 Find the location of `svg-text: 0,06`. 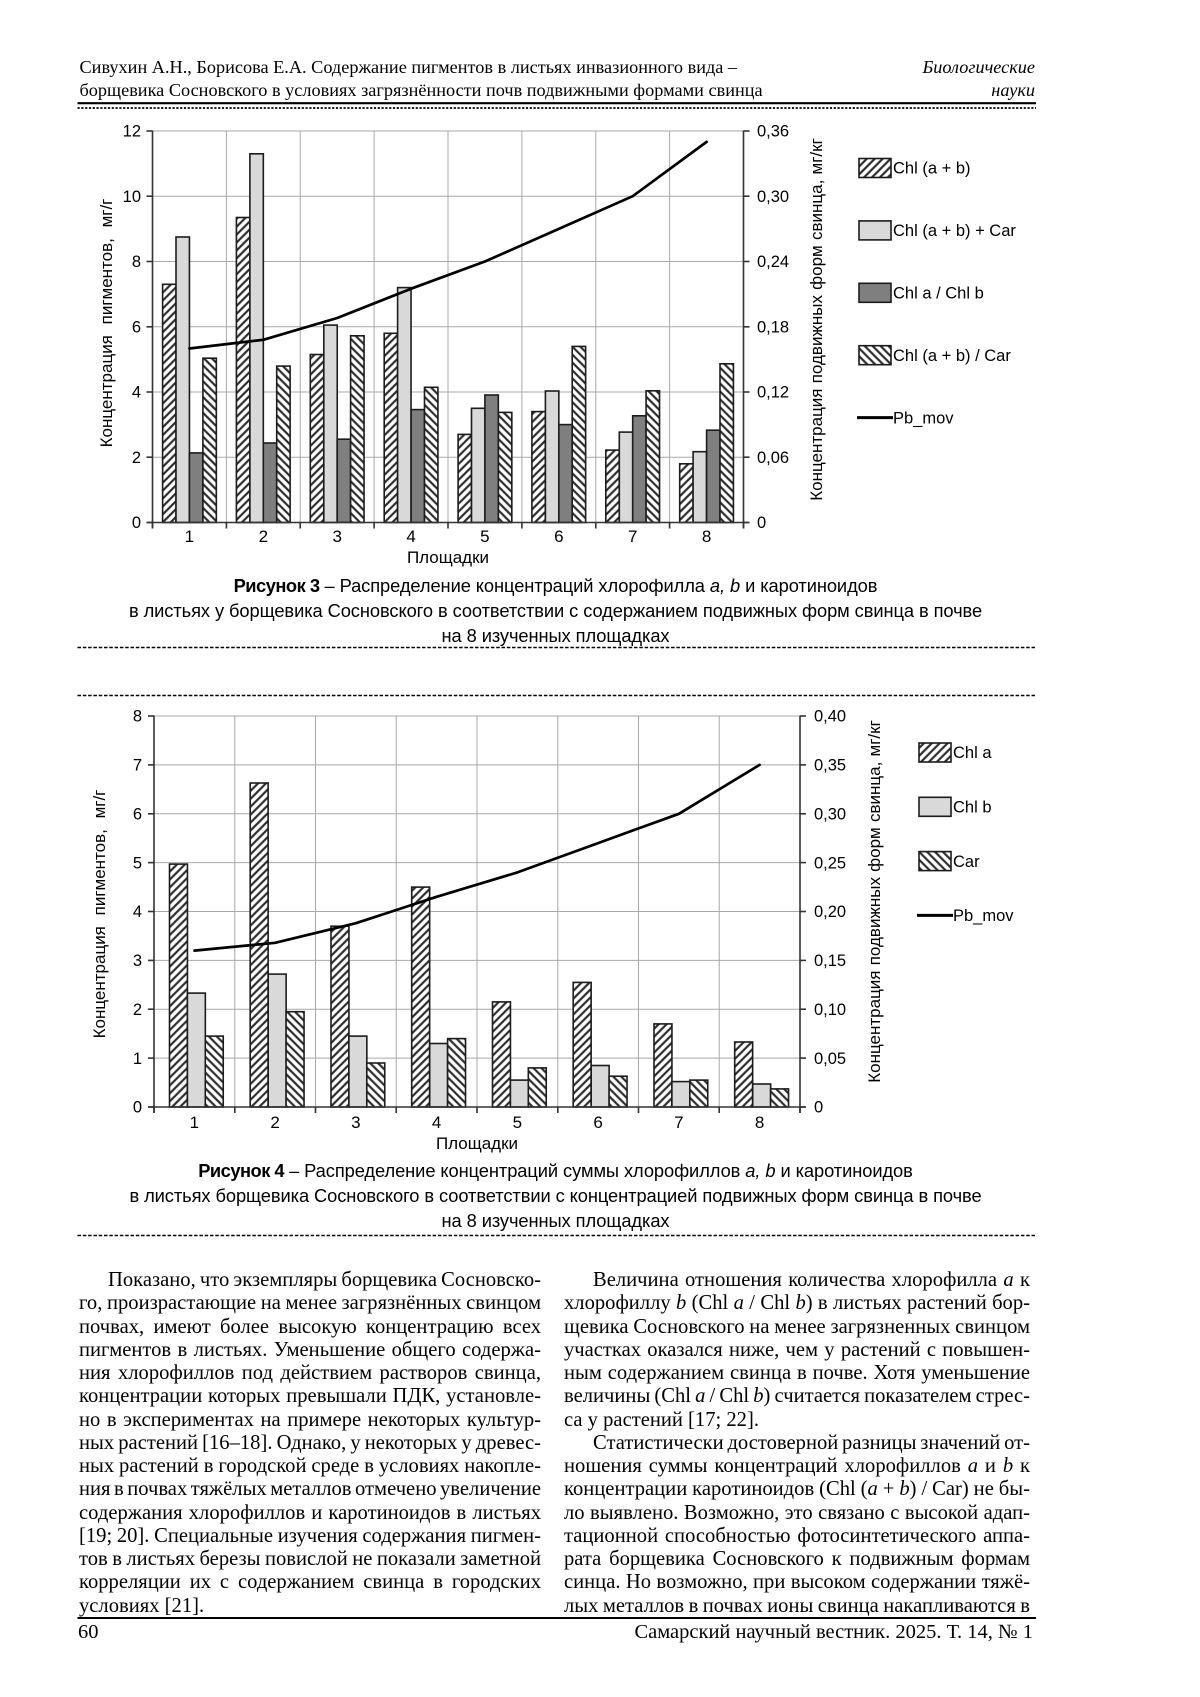

svg-text: 0,06 is located at coordinates (773, 458).